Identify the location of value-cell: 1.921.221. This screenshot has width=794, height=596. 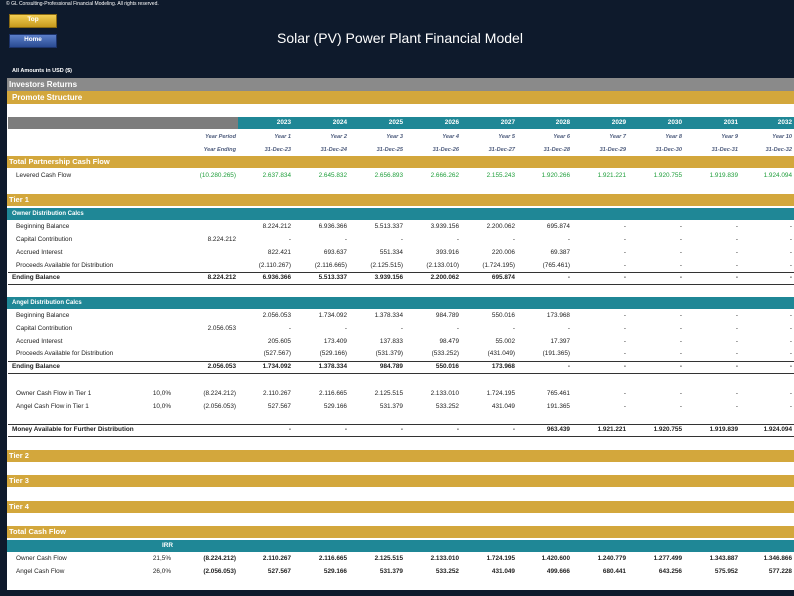
(611, 175).